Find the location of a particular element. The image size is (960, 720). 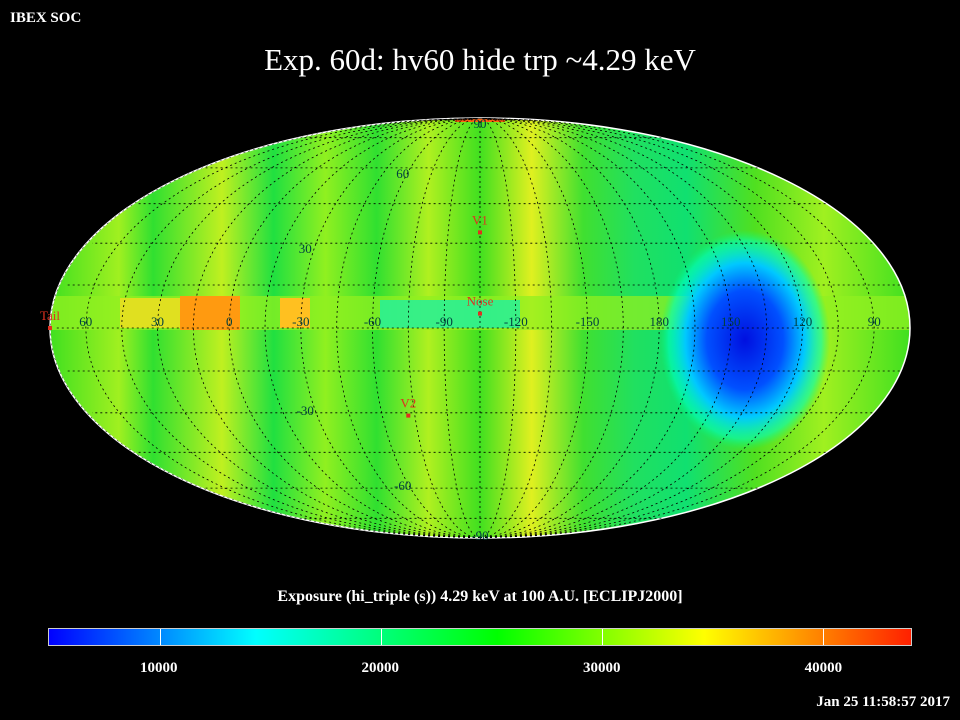

meridian-label: 0 is located at coordinates (229, 321).